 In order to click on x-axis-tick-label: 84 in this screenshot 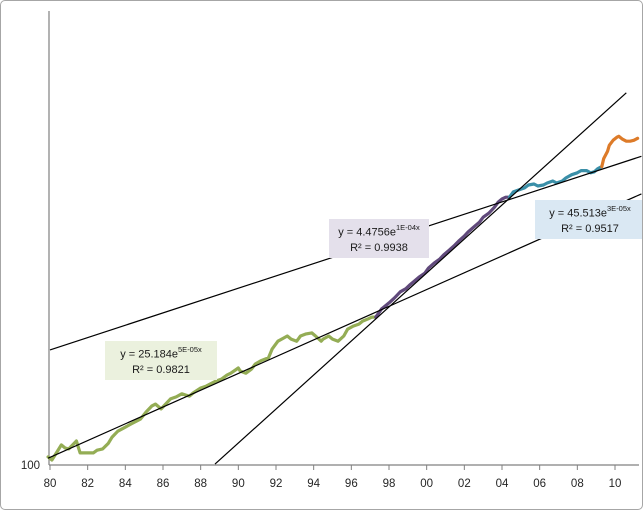, I will do `click(125, 484)`.